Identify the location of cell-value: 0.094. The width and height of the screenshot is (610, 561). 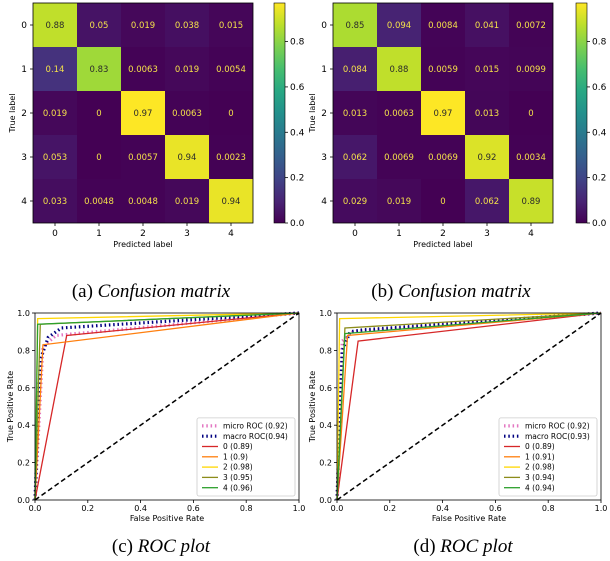
(399, 26).